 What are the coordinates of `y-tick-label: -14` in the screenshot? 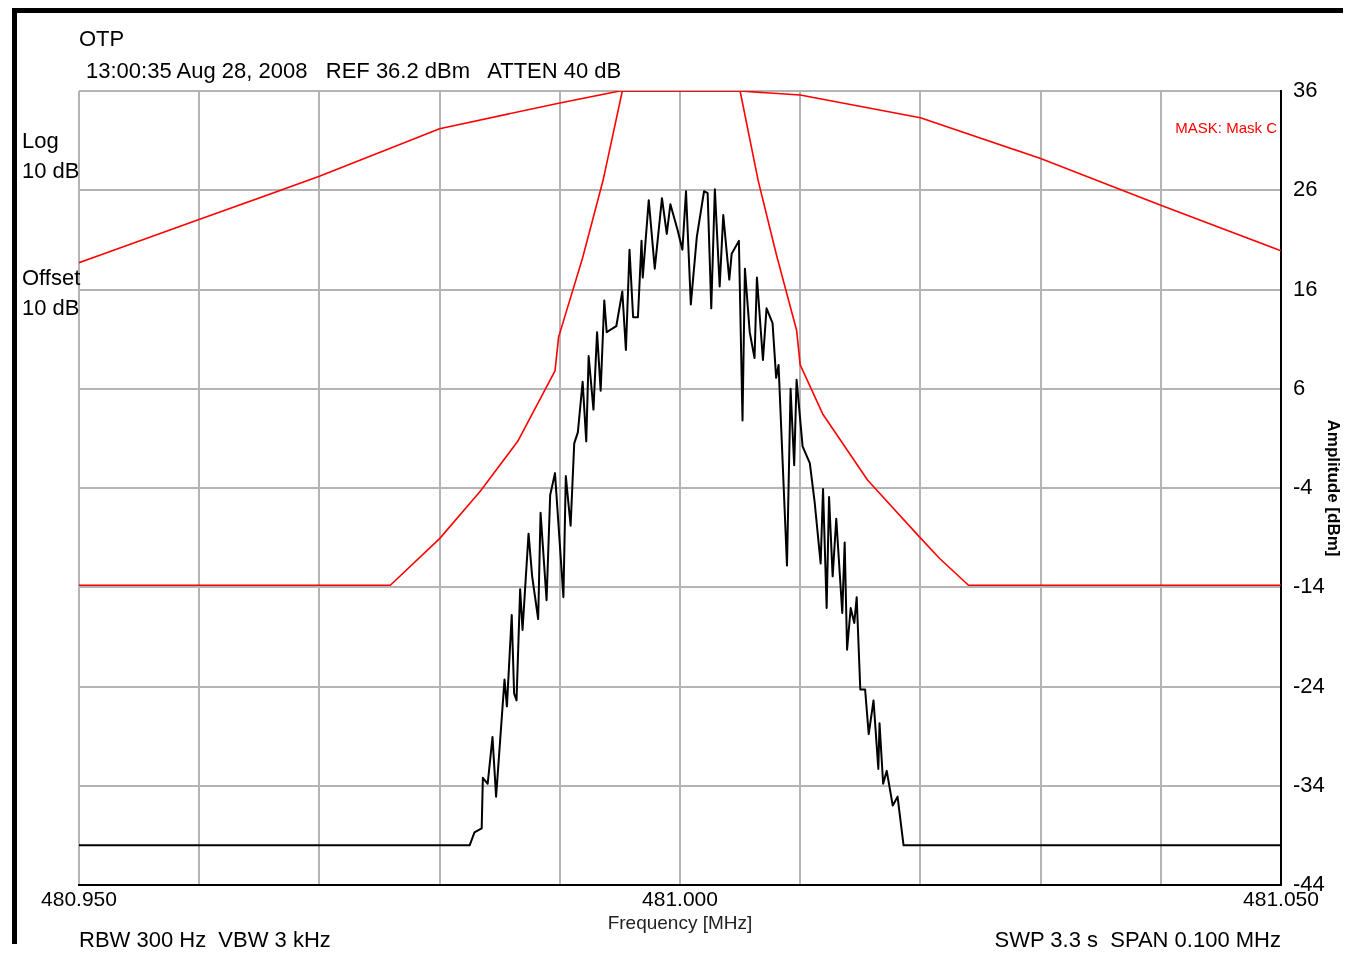 It's located at (1309, 586).